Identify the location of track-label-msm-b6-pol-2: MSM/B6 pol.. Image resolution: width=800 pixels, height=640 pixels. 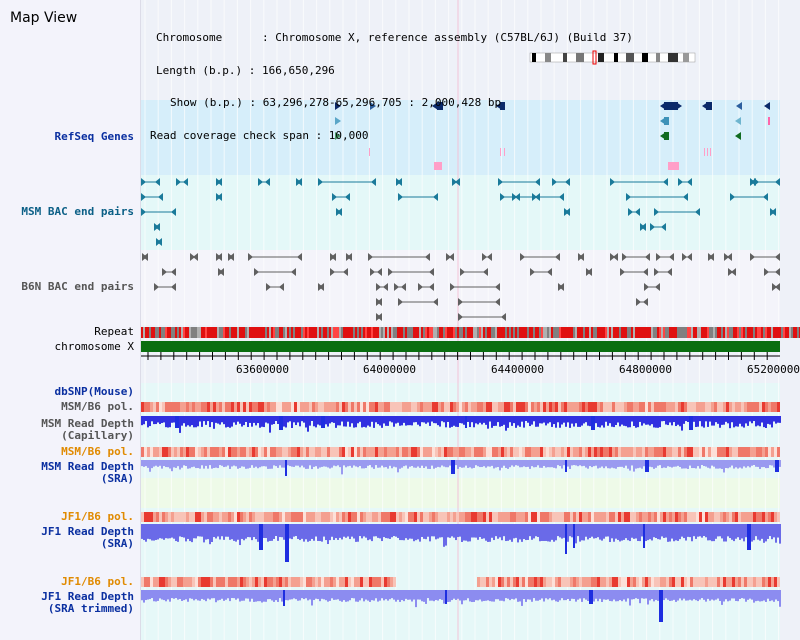
(97, 451).